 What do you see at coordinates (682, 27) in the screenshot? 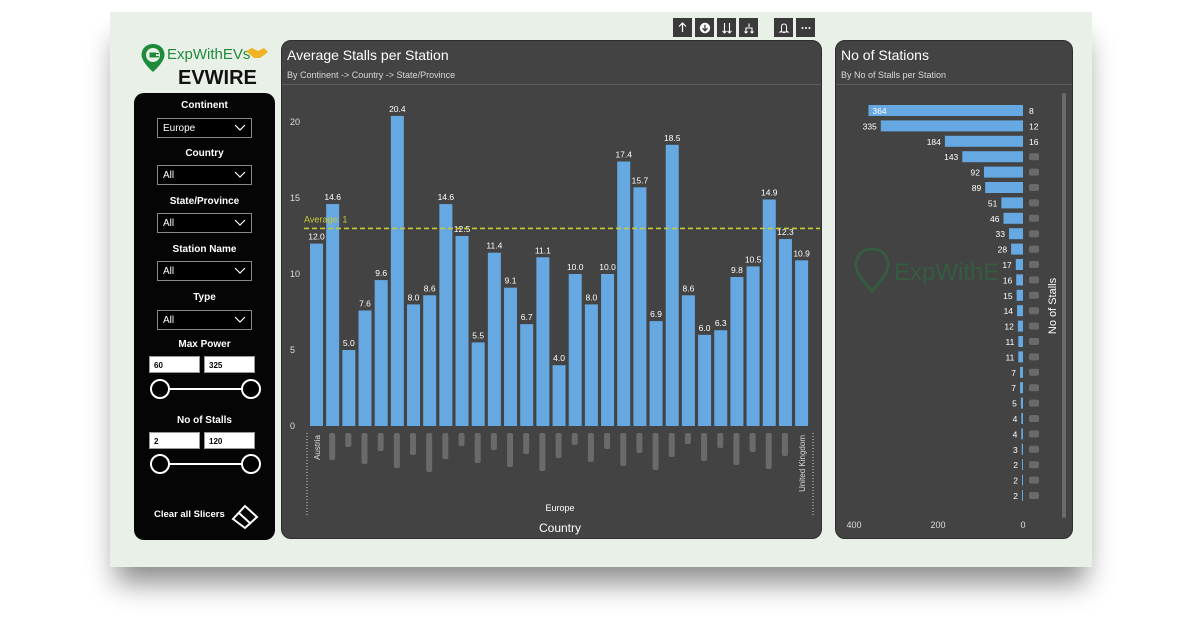
I see `drill-up-button` at bounding box center [682, 27].